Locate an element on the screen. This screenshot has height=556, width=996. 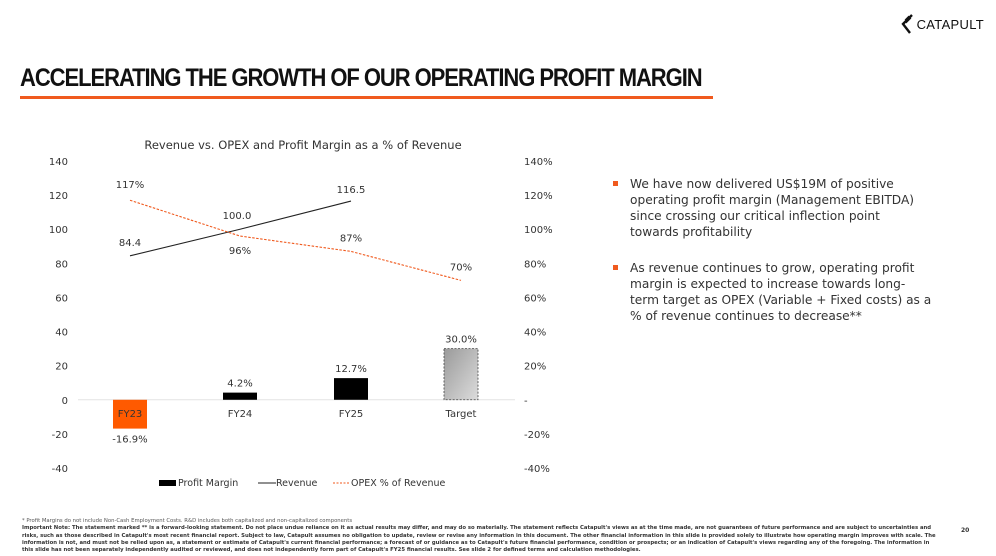
left-axis-tick-label: 140 is located at coordinates (58, 162).